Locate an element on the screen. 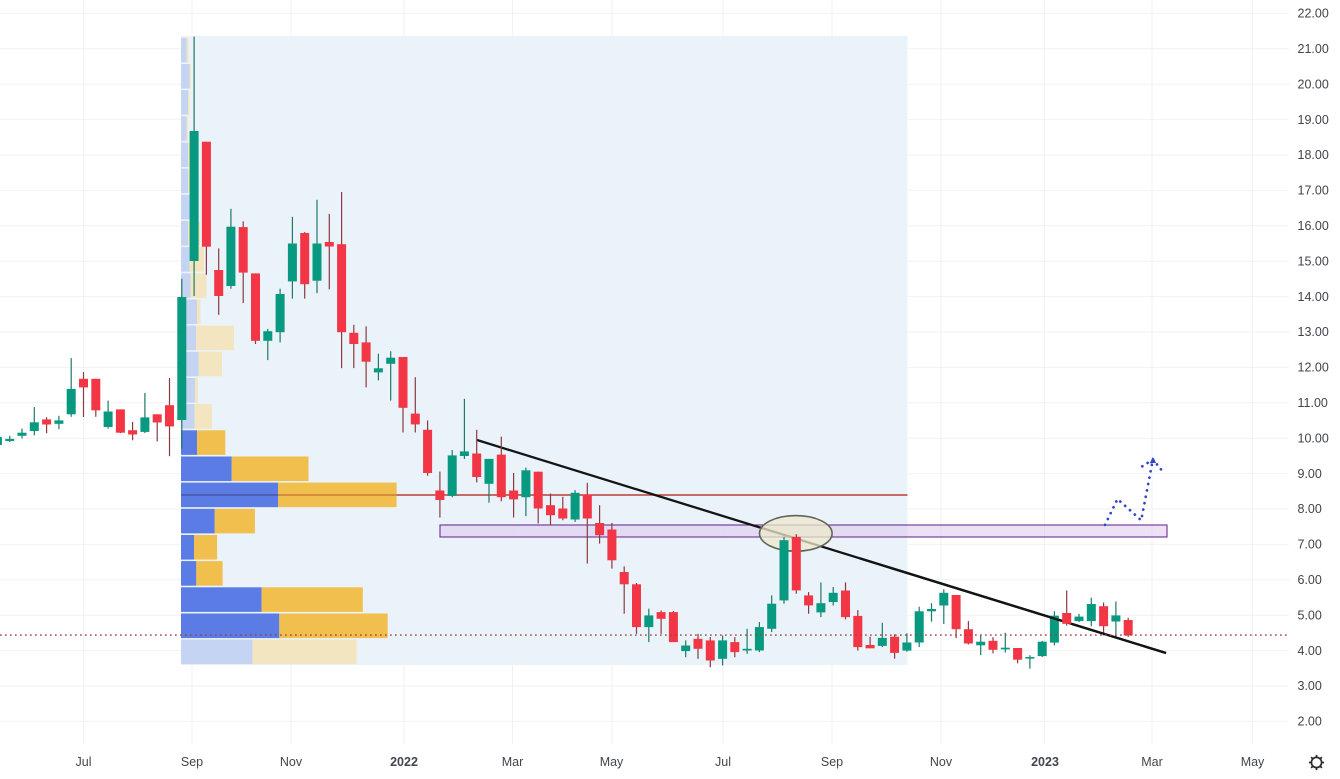 The height and width of the screenshot is (779, 1340). svg-text: 15.00 is located at coordinates (1313, 261).